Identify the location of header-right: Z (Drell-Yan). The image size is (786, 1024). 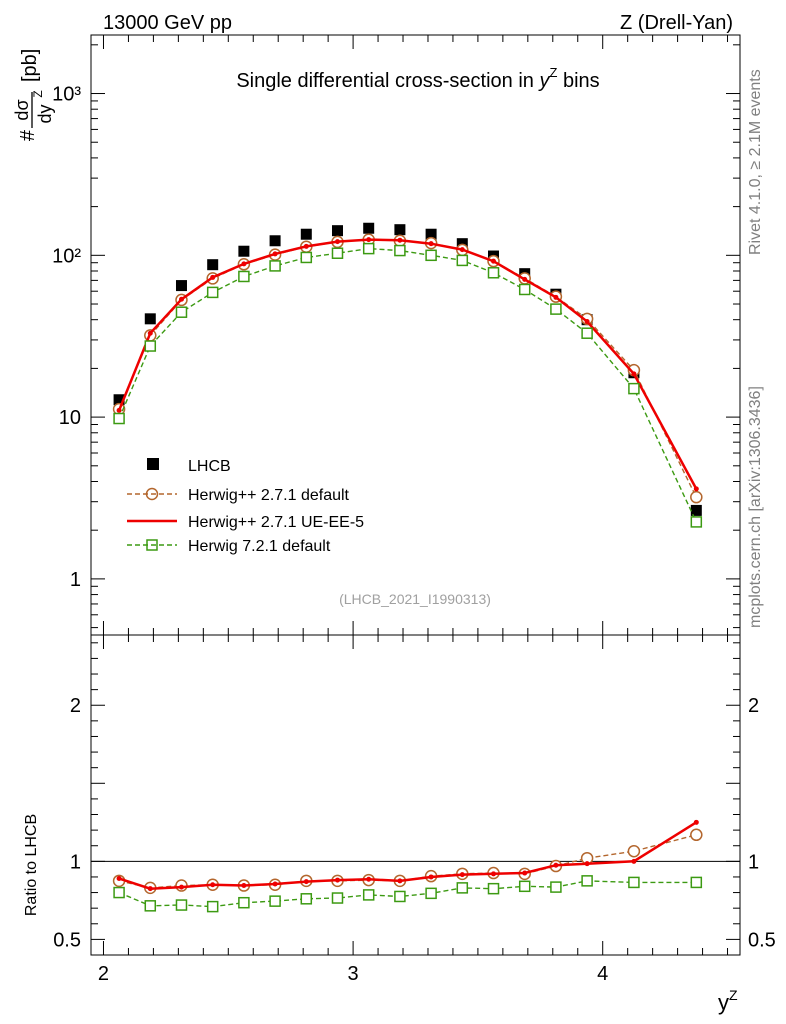
(676, 23).